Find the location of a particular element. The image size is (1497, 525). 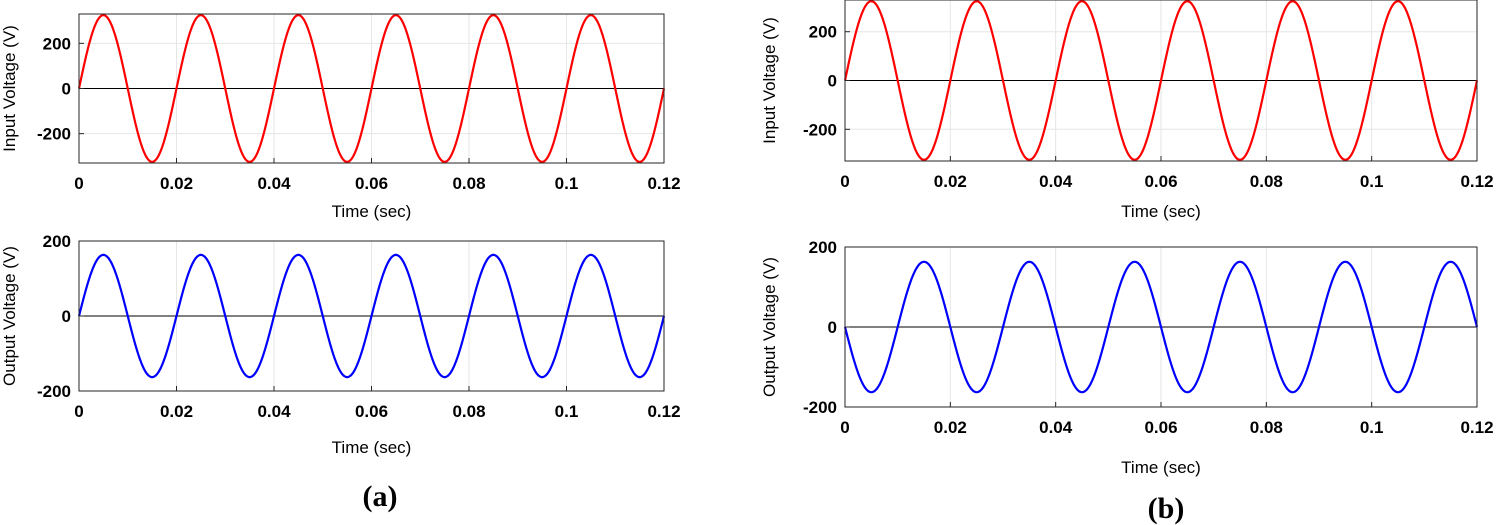

chart-3-xtick-label-1: 0.02 is located at coordinates (950, 427).